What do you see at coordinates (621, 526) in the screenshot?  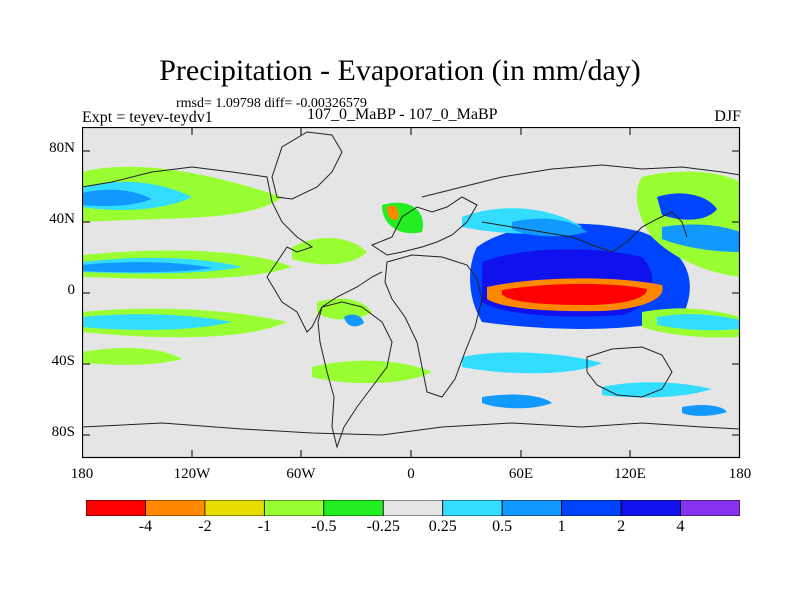 I see `colorbar-label: 2` at bounding box center [621, 526].